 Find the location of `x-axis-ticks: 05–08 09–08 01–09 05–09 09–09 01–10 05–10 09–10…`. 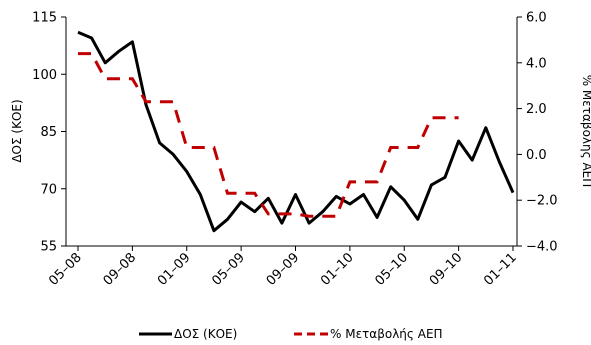

x-axis-ticks: 05–08 09–08 01–09 05–09 09–09 01–10 05–10 09–10… is located at coordinates (283, 267).